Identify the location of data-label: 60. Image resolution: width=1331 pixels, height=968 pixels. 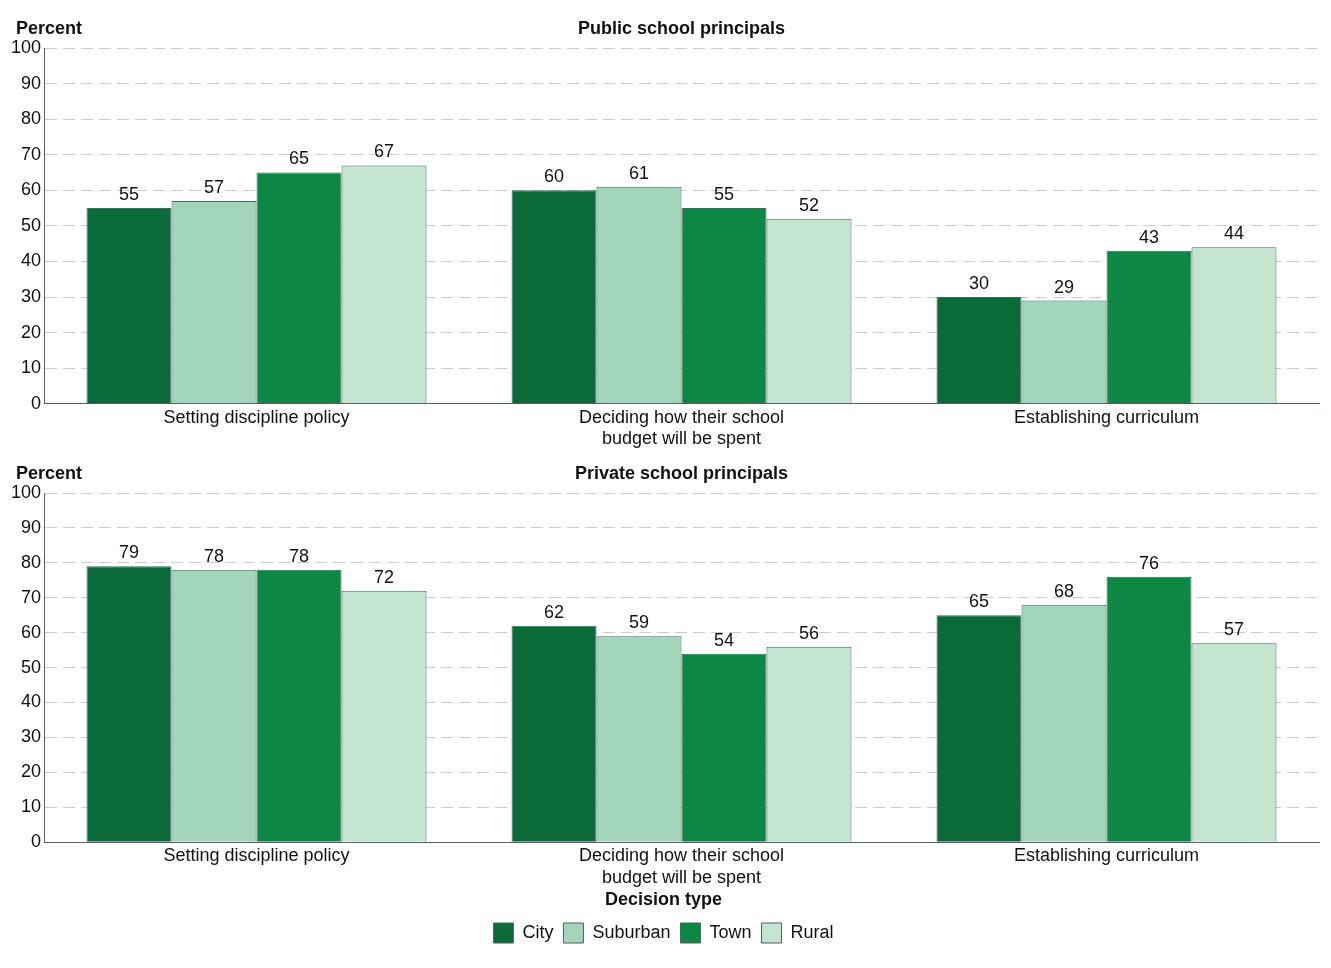
(554, 176).